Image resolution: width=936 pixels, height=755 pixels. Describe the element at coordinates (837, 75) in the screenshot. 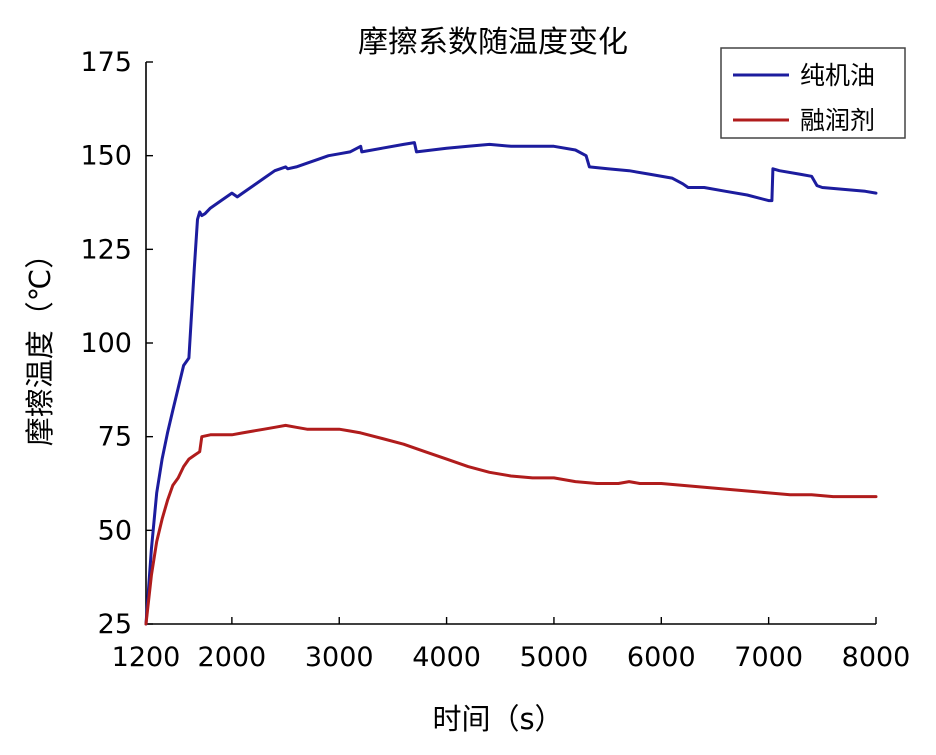

I see `legend-label: 纯机油` at that location.